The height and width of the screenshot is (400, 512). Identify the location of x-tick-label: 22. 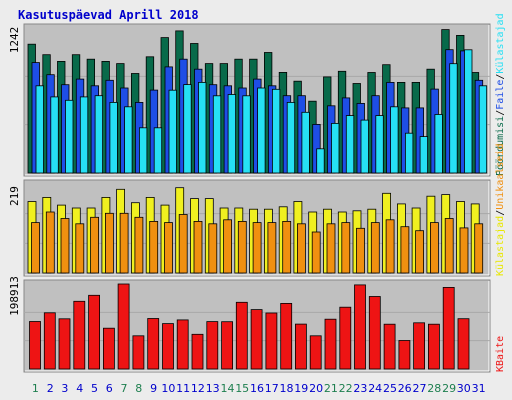
(346, 388).